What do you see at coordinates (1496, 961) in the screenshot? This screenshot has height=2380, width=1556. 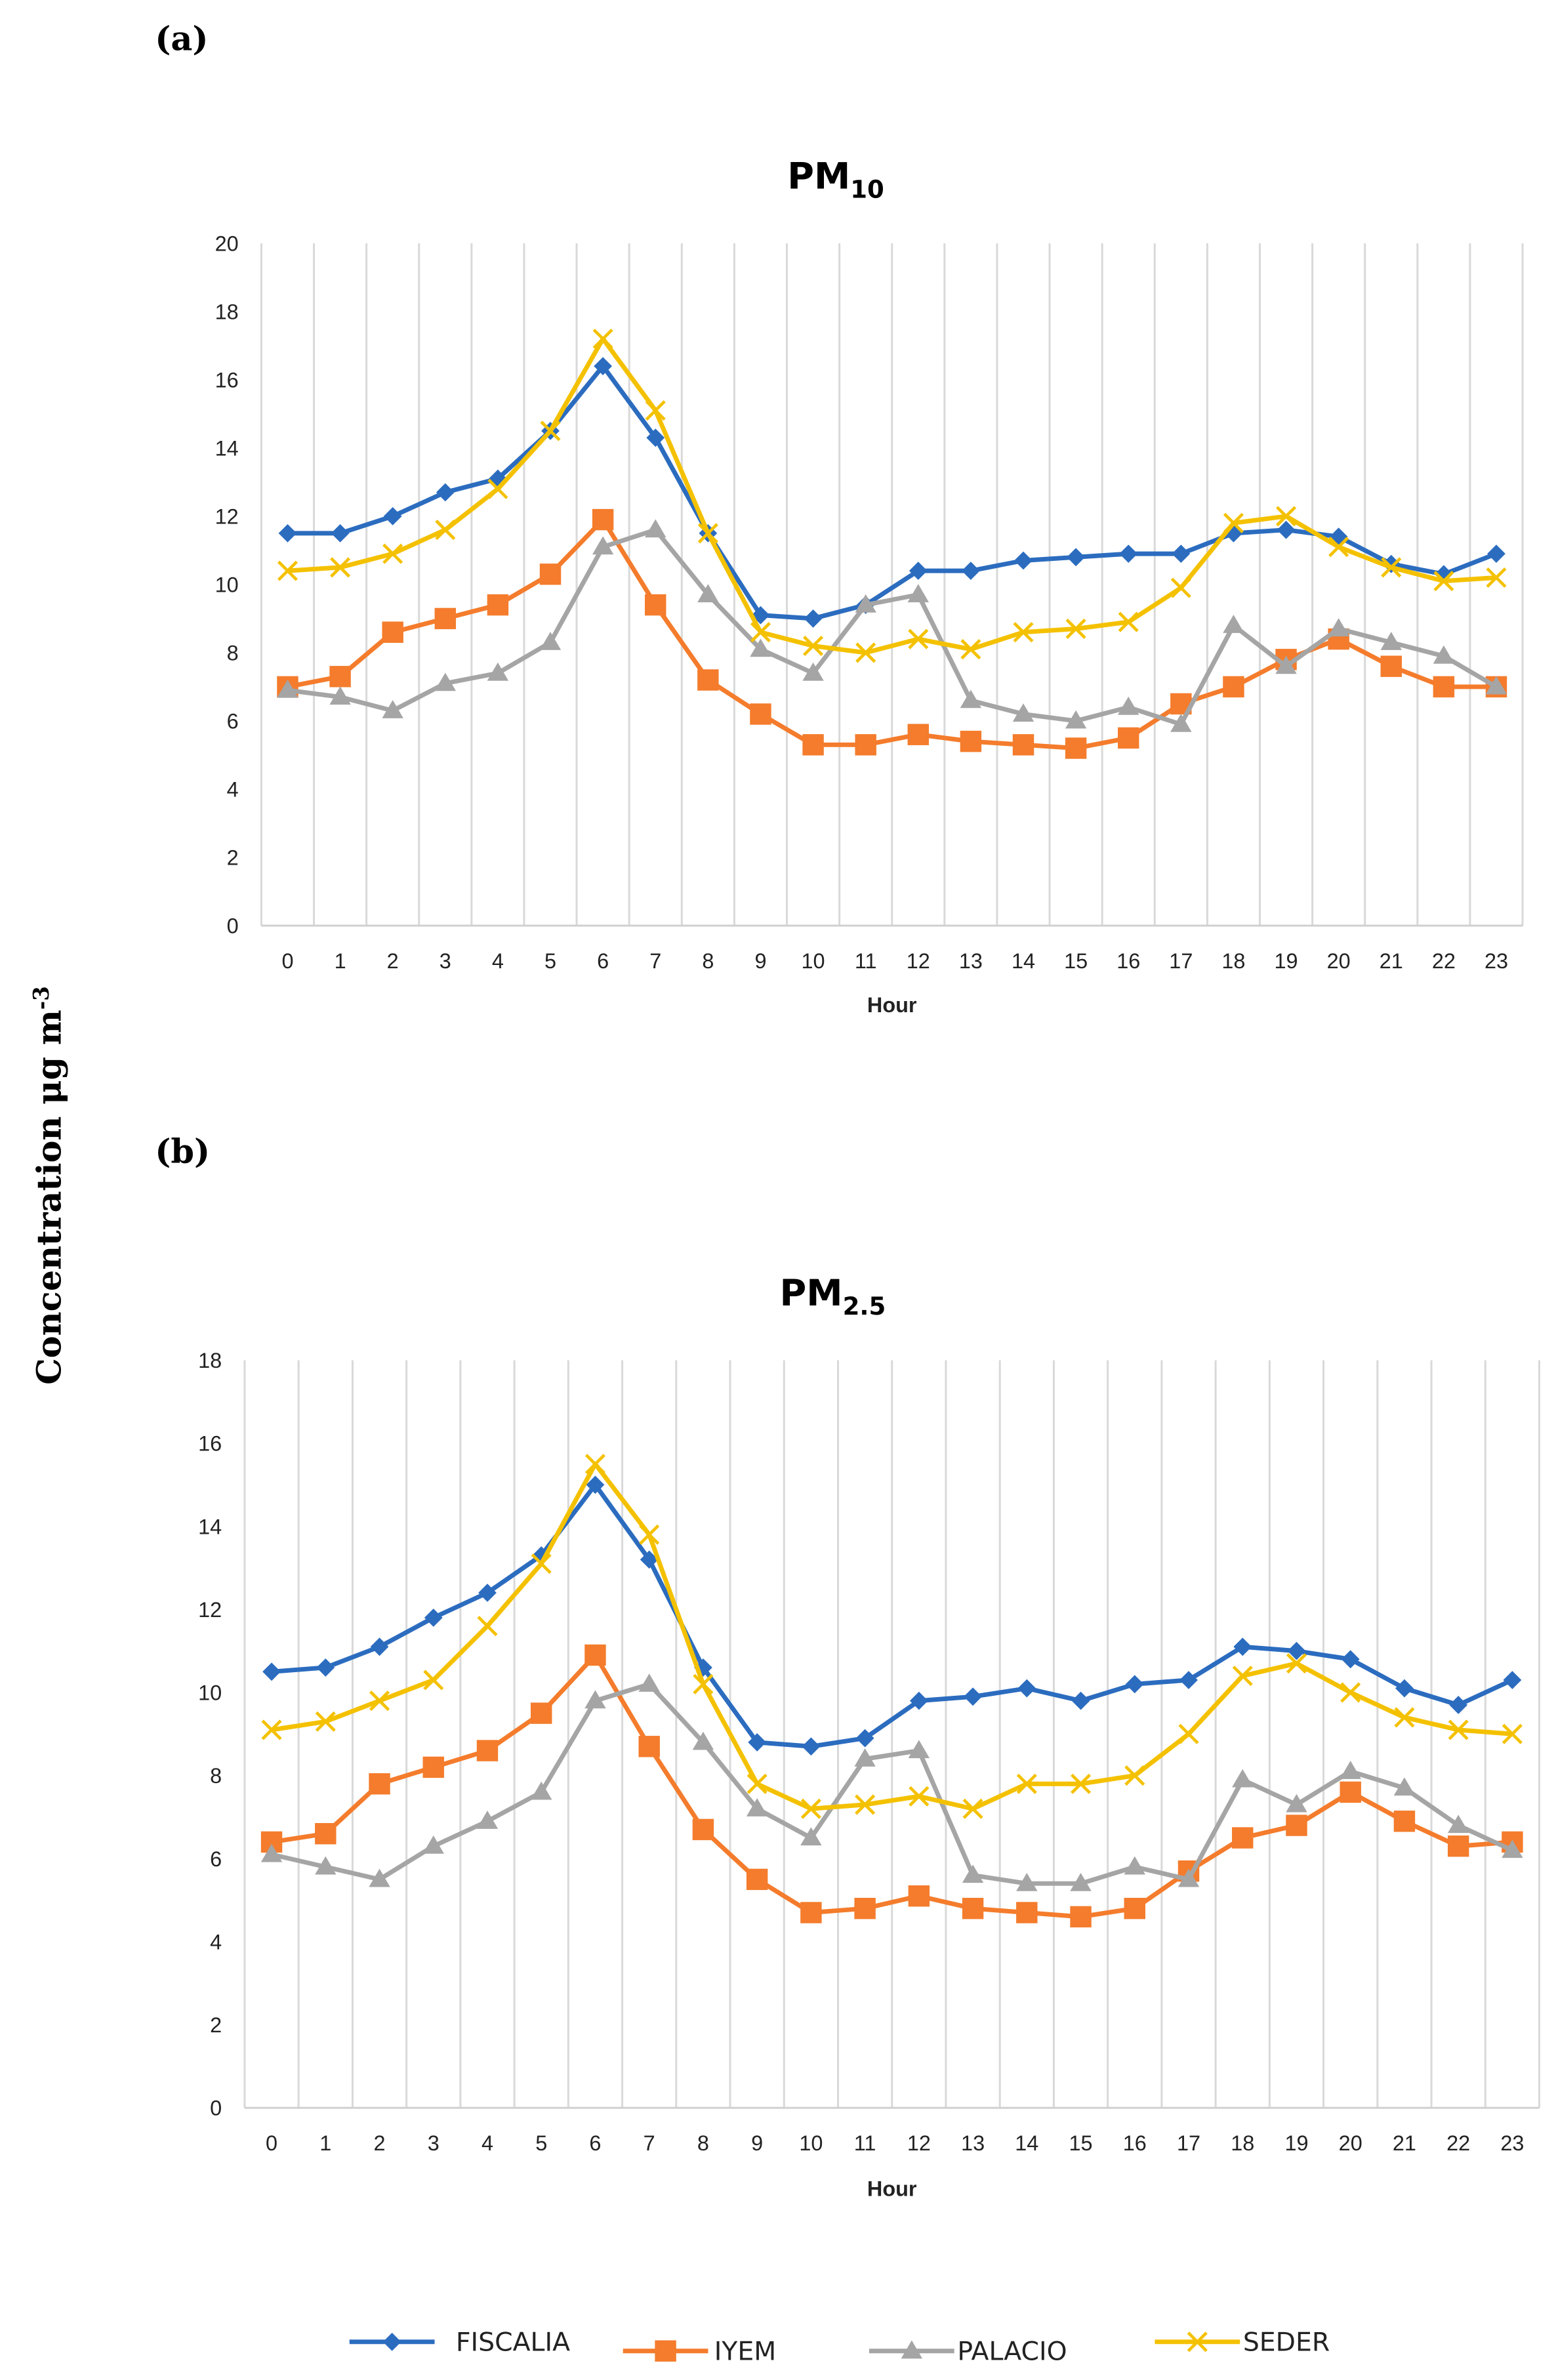 I see `x-tick-label: 23` at bounding box center [1496, 961].